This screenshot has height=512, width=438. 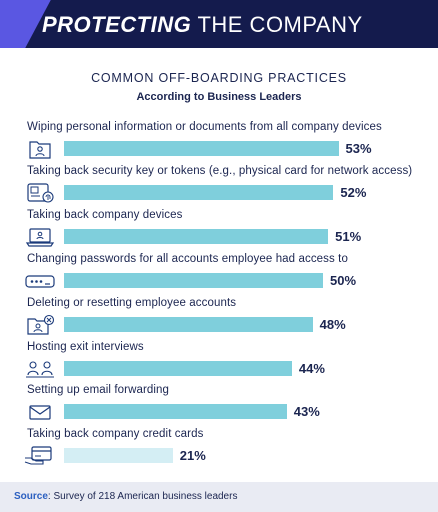 What do you see at coordinates (117, 24) in the screenshot?
I see `page-title-bold: PROTECTING` at bounding box center [117, 24].